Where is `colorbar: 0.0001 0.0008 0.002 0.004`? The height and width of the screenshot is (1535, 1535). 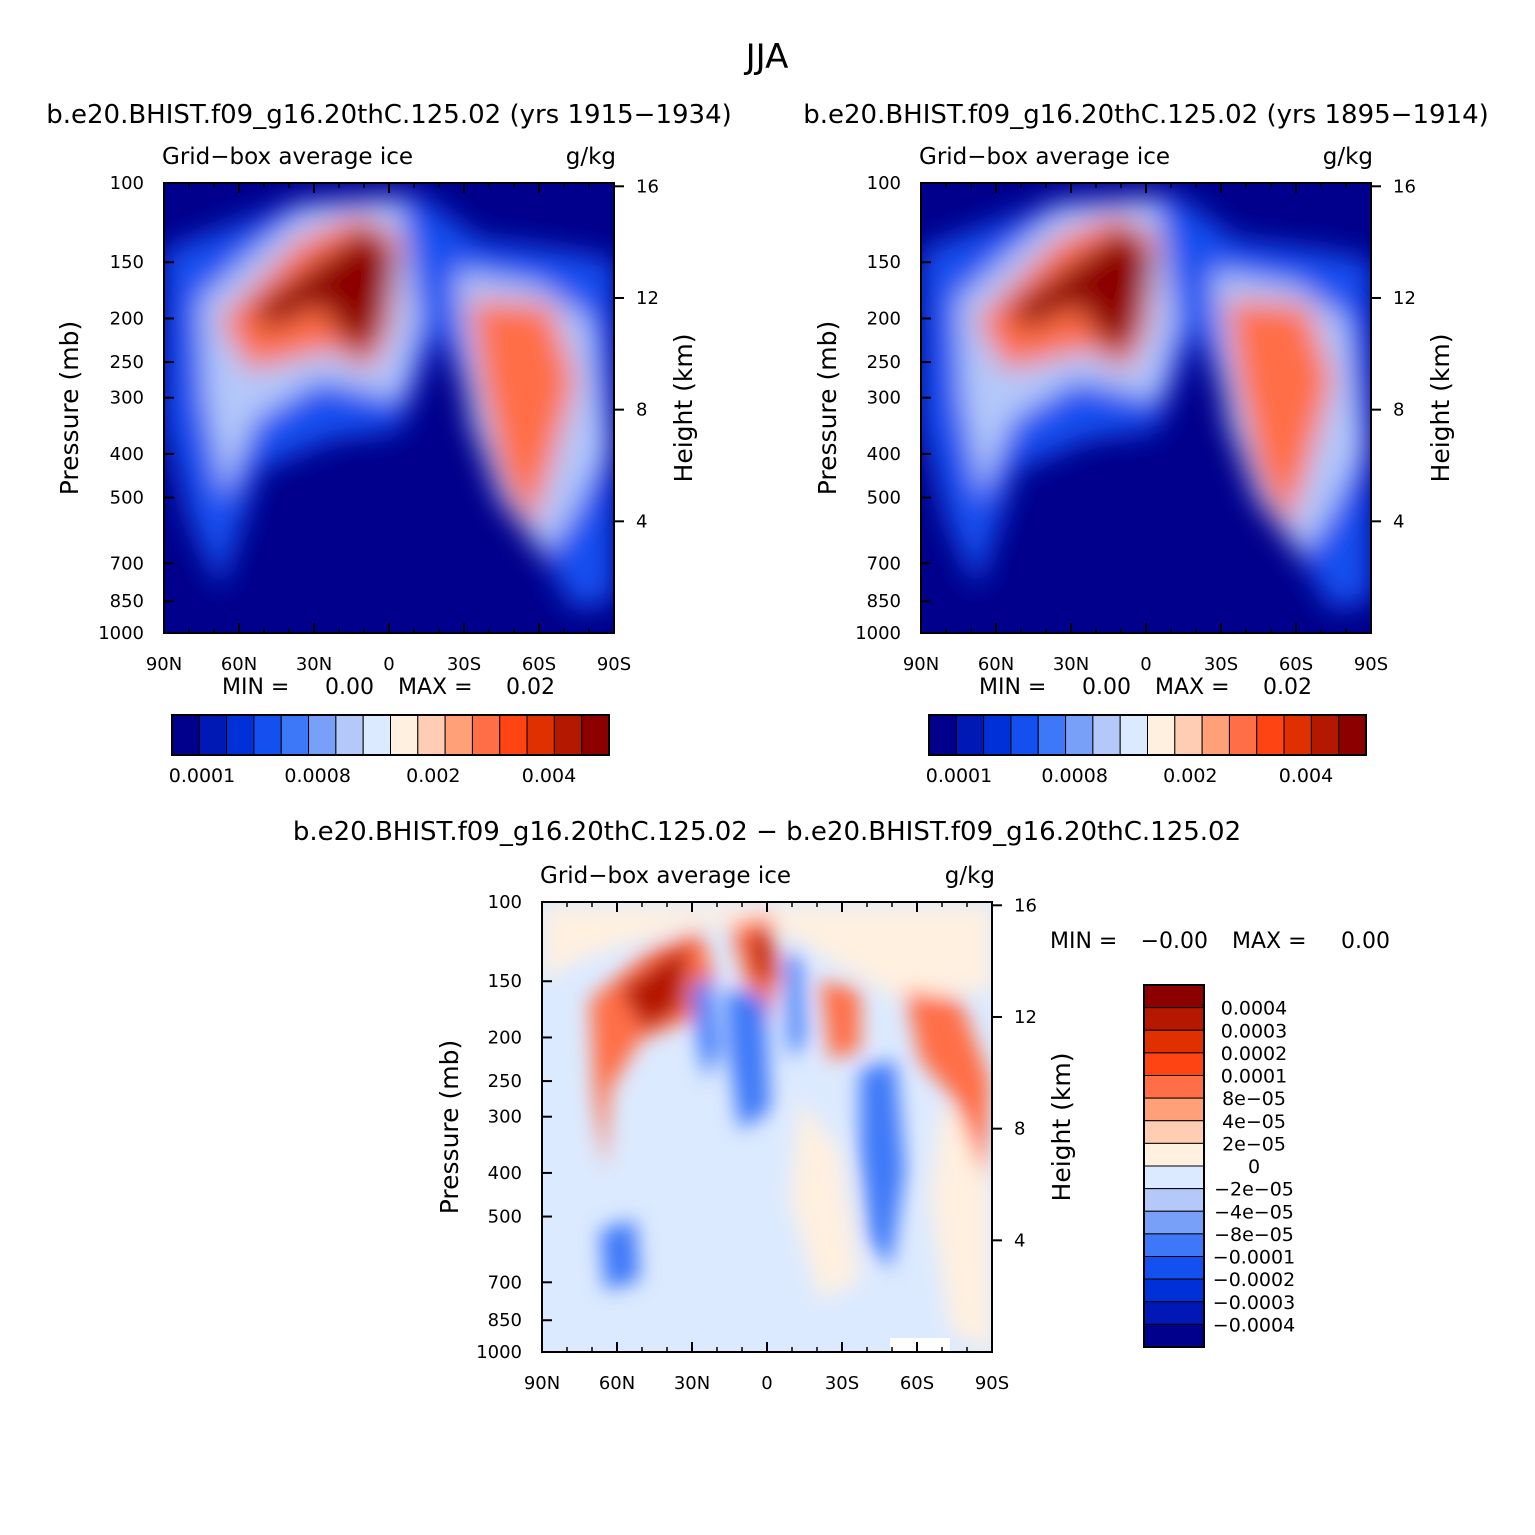
colorbar: 0.0001 0.0008 0.002 0.004 is located at coordinates (389, 750).